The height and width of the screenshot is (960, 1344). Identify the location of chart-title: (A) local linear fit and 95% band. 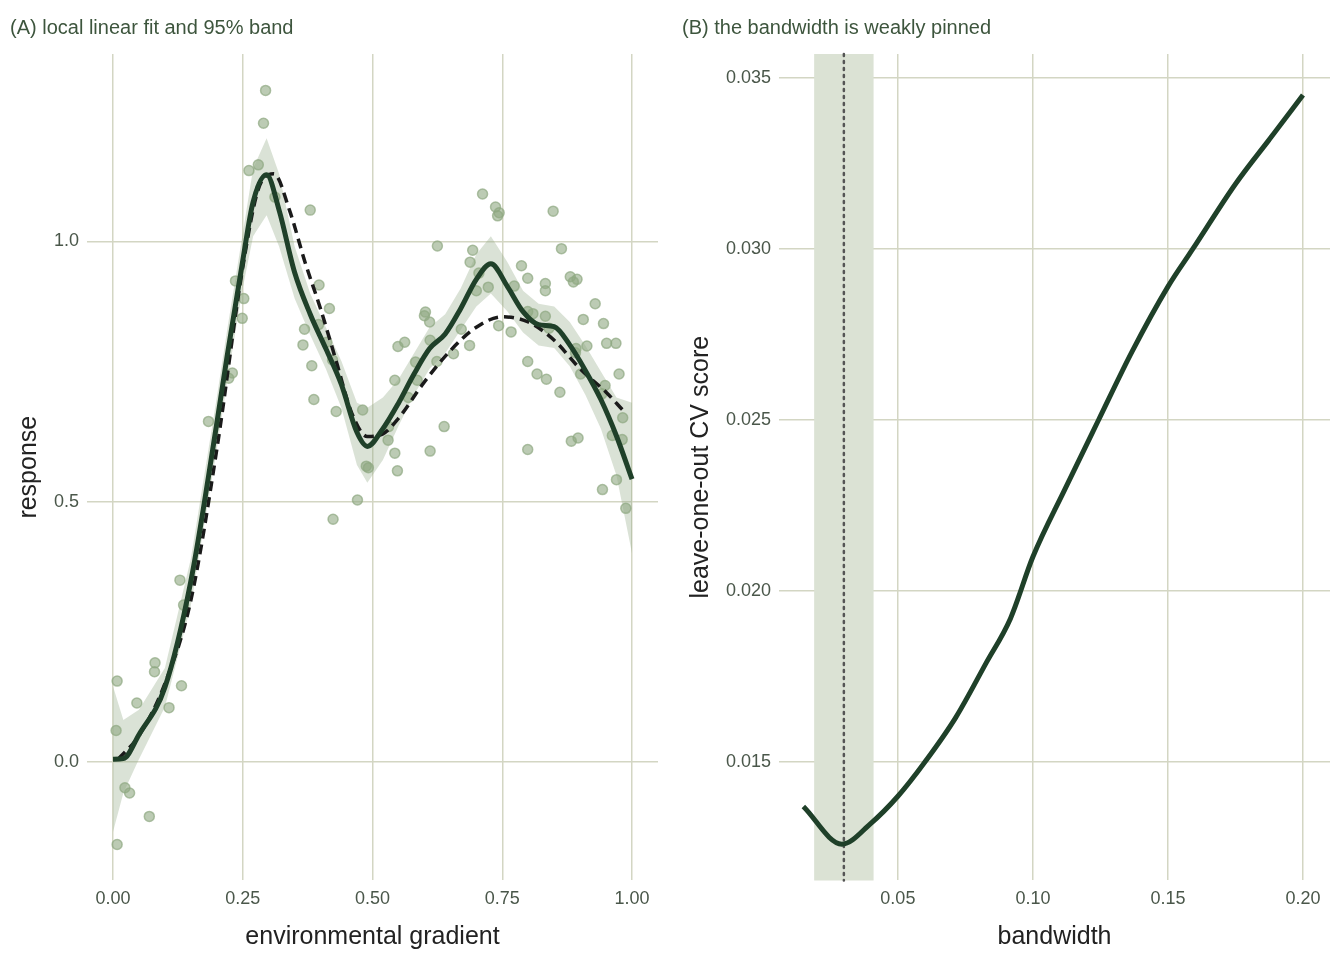
(152, 26).